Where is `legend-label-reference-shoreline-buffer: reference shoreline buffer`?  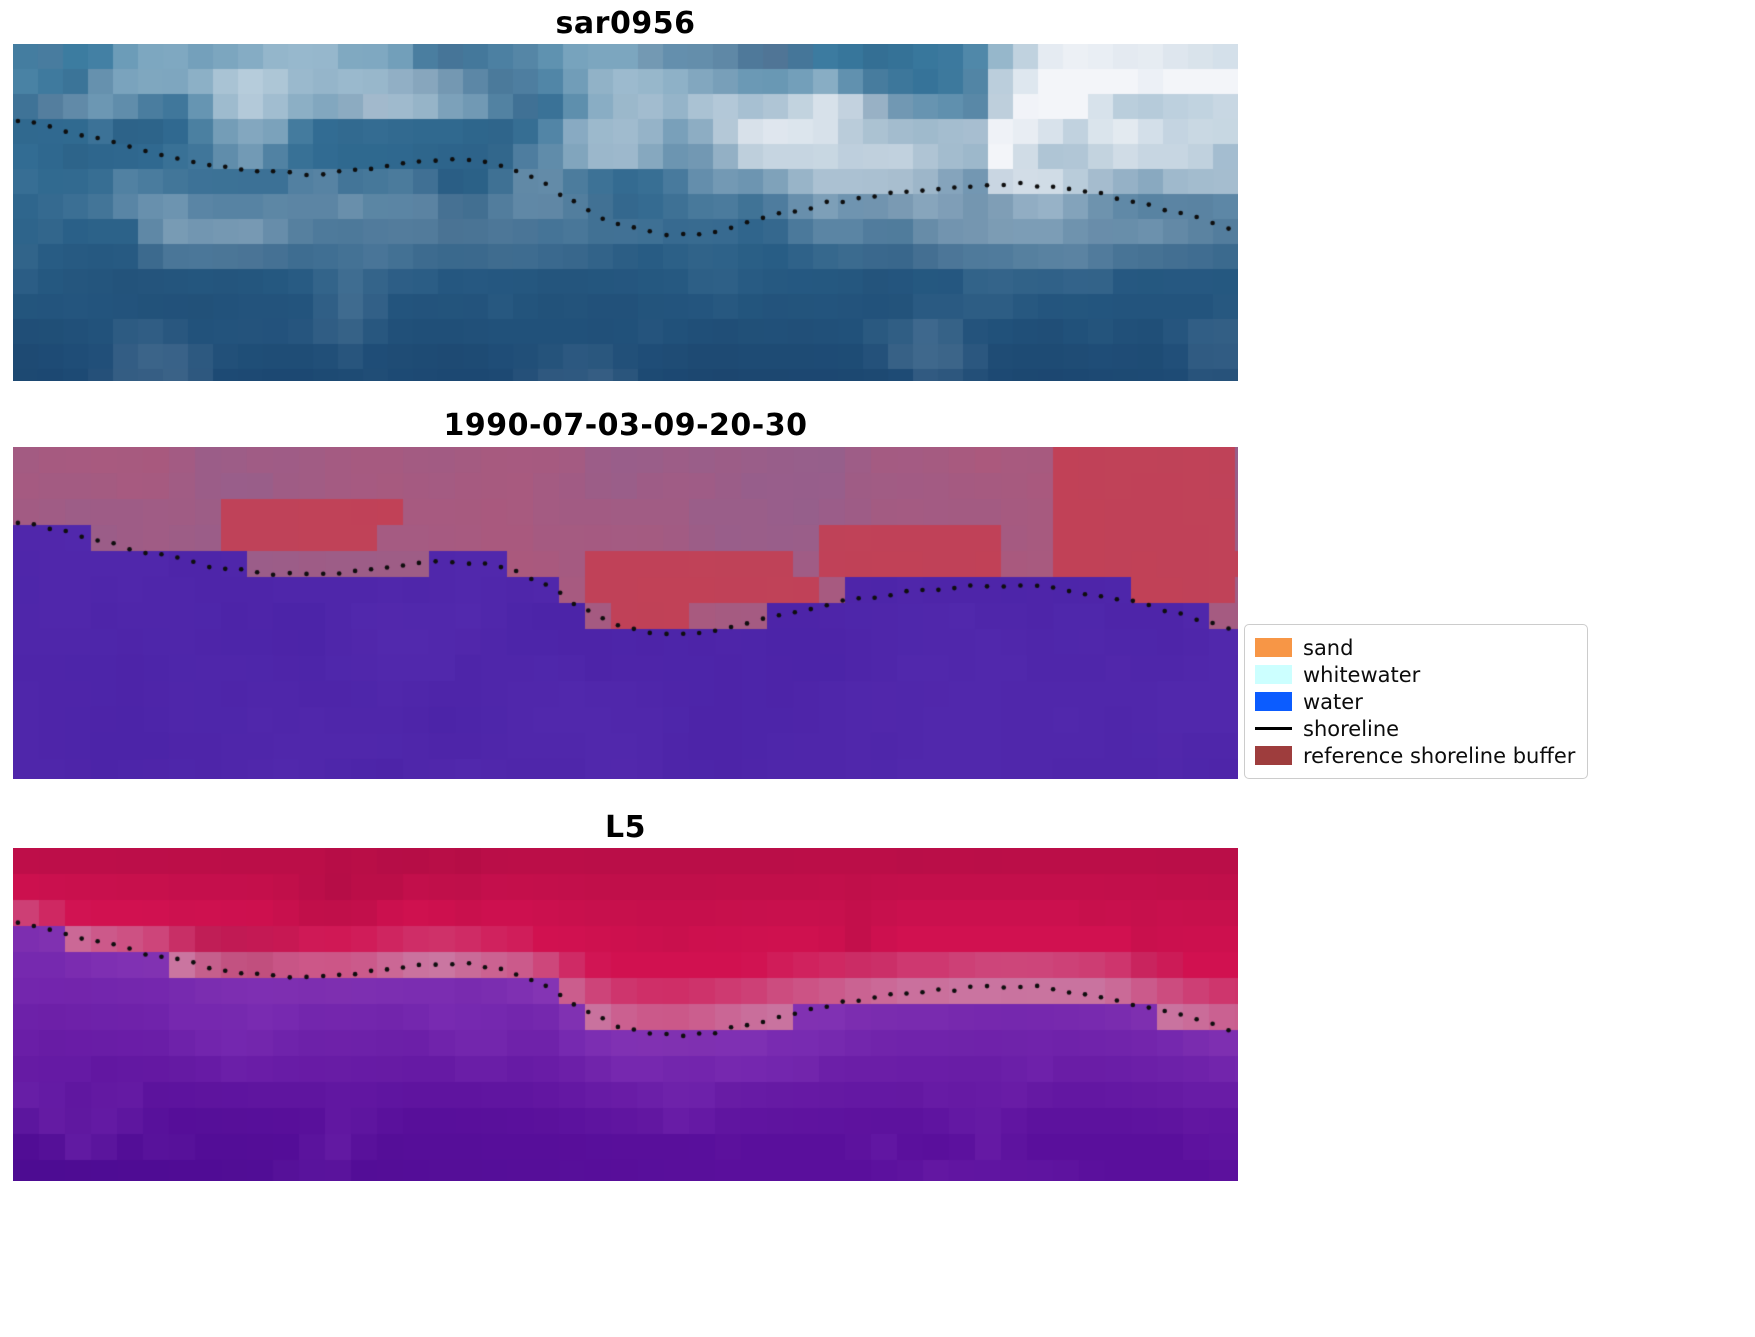 legend-label-reference-shoreline-buffer: reference shoreline buffer is located at coordinates (1439, 755).